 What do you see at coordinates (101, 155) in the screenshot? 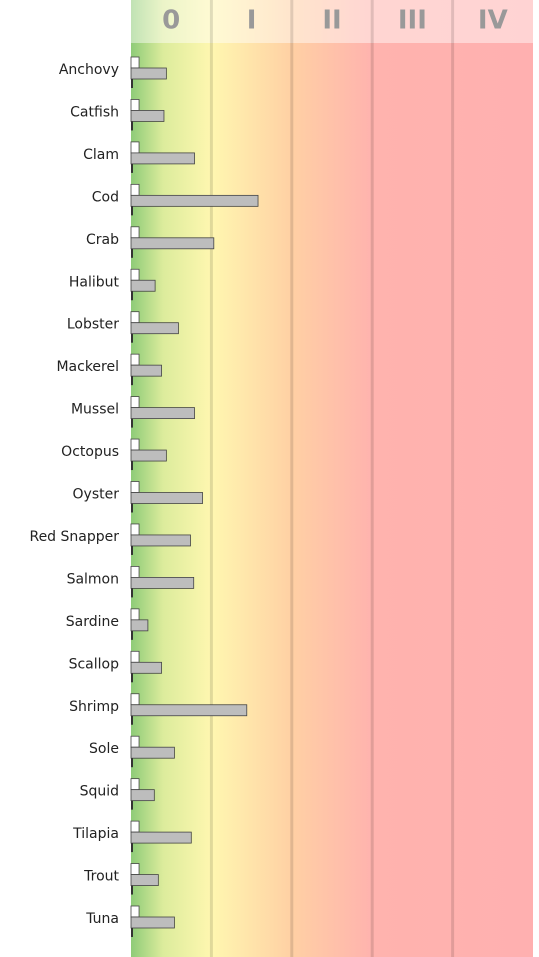
I see `category-label: Clam` at bounding box center [101, 155].